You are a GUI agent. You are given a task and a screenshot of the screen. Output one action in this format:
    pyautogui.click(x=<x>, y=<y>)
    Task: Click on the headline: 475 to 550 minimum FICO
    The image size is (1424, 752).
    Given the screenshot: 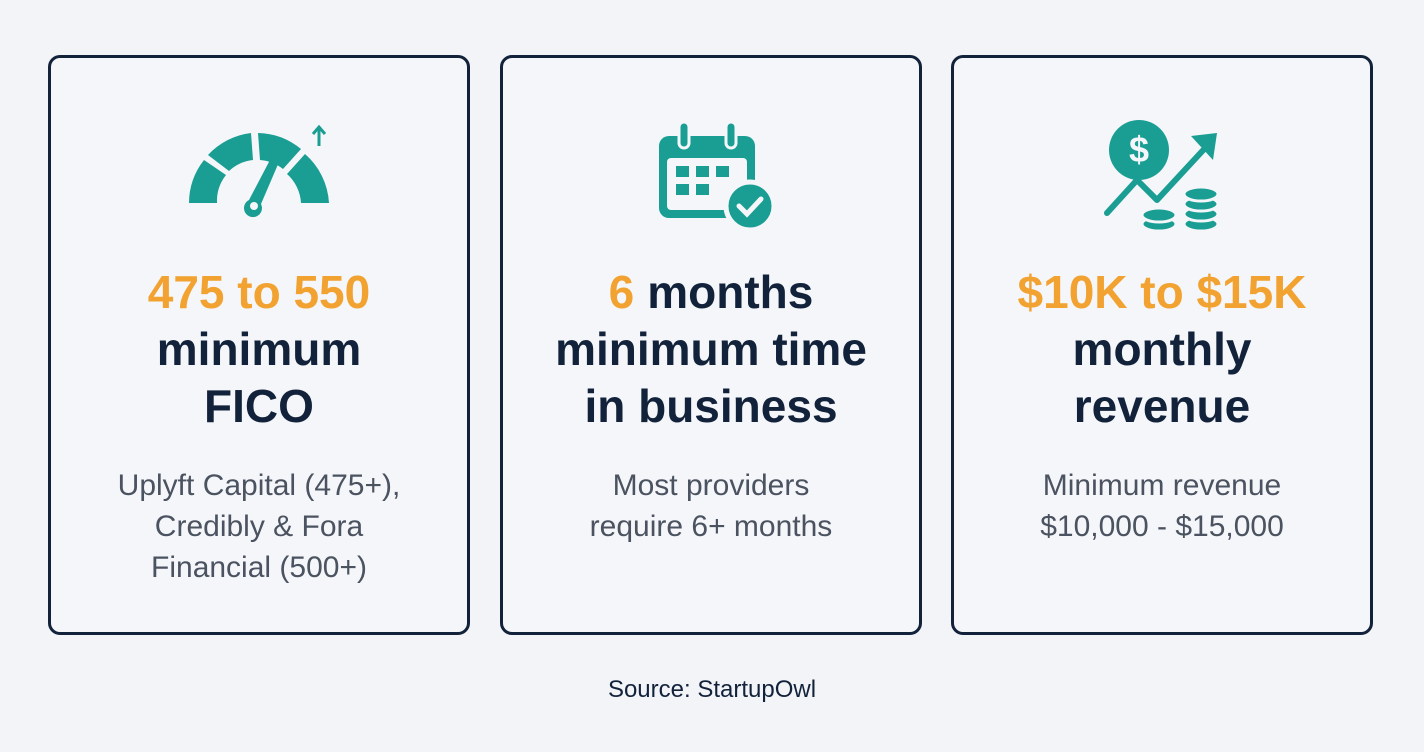 What is the action you would take?
    pyautogui.click(x=259, y=349)
    